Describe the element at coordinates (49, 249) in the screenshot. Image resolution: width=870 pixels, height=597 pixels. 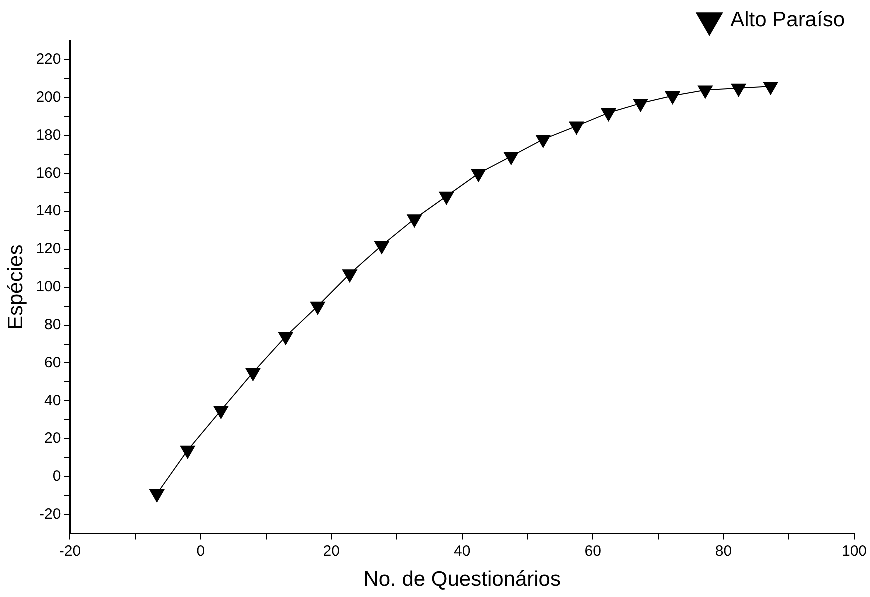
I see `y-tick-label: 120` at that location.